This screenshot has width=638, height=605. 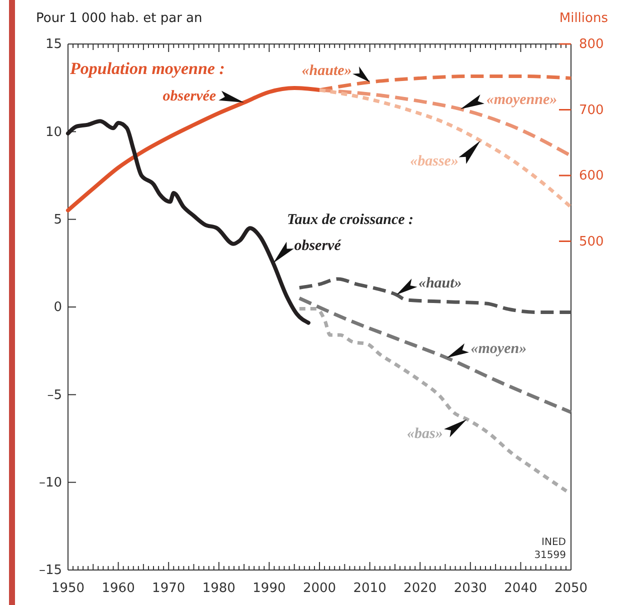 What do you see at coordinates (591, 110) in the screenshot?
I see `y2-tick-label: 700` at bounding box center [591, 110].